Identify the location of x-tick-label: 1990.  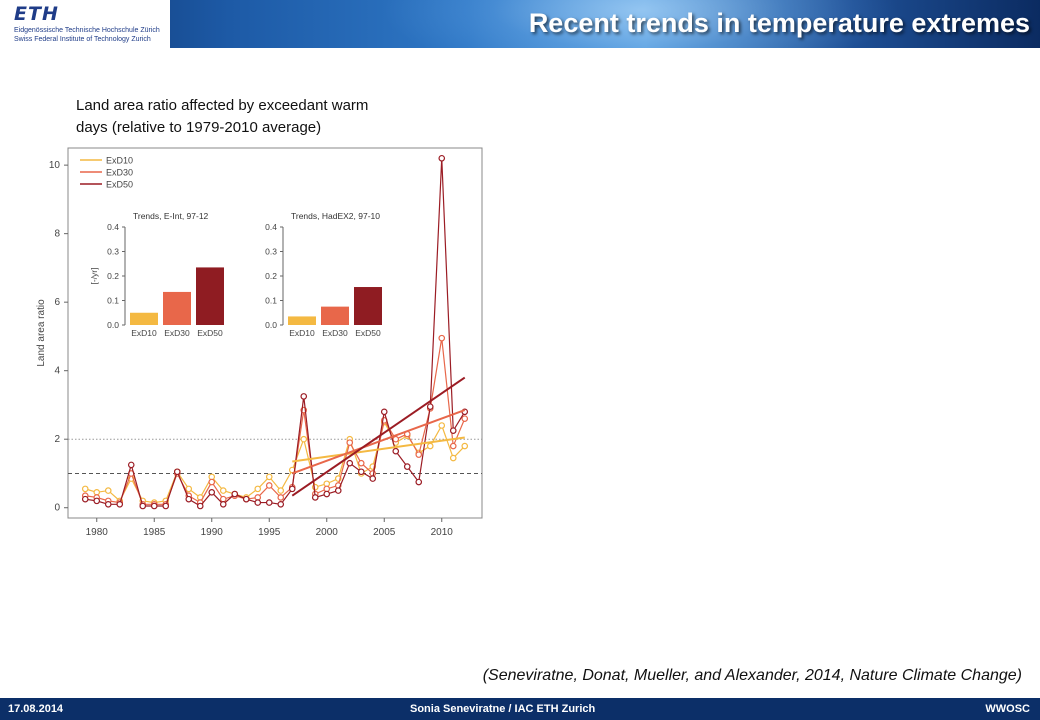
(212, 532).